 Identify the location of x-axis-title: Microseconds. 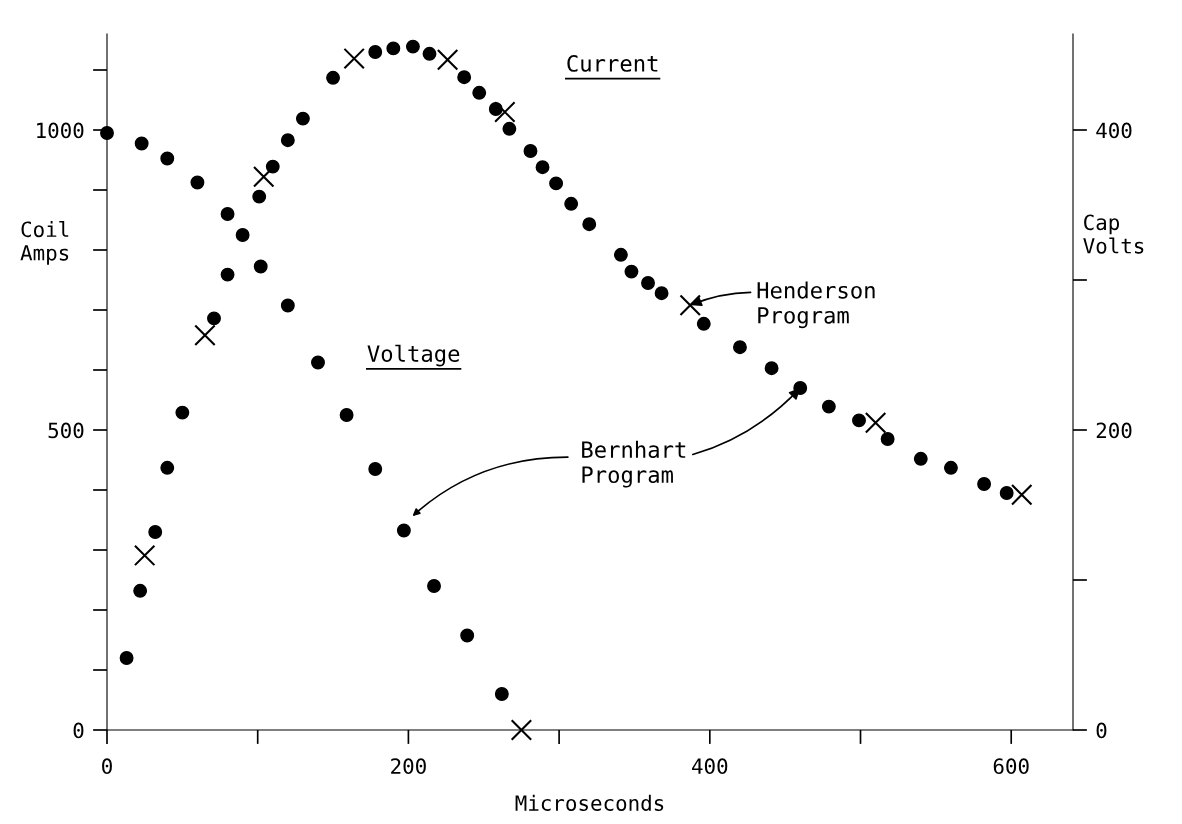
(589, 802).